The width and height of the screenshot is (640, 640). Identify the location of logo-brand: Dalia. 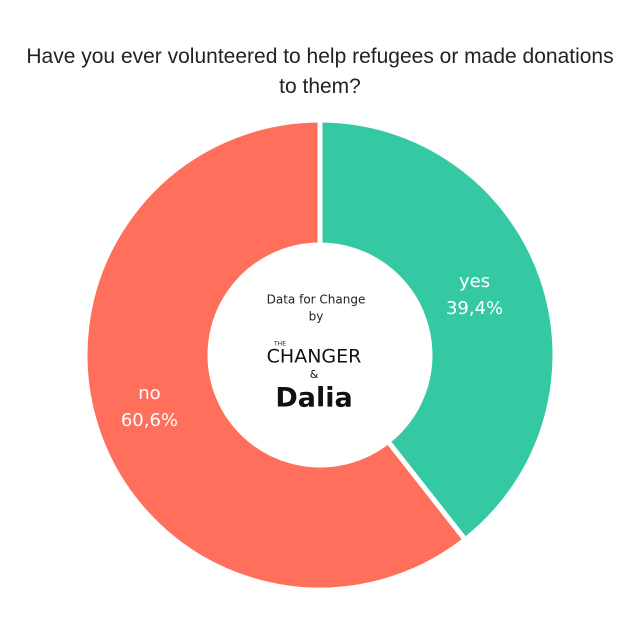
(313, 398).